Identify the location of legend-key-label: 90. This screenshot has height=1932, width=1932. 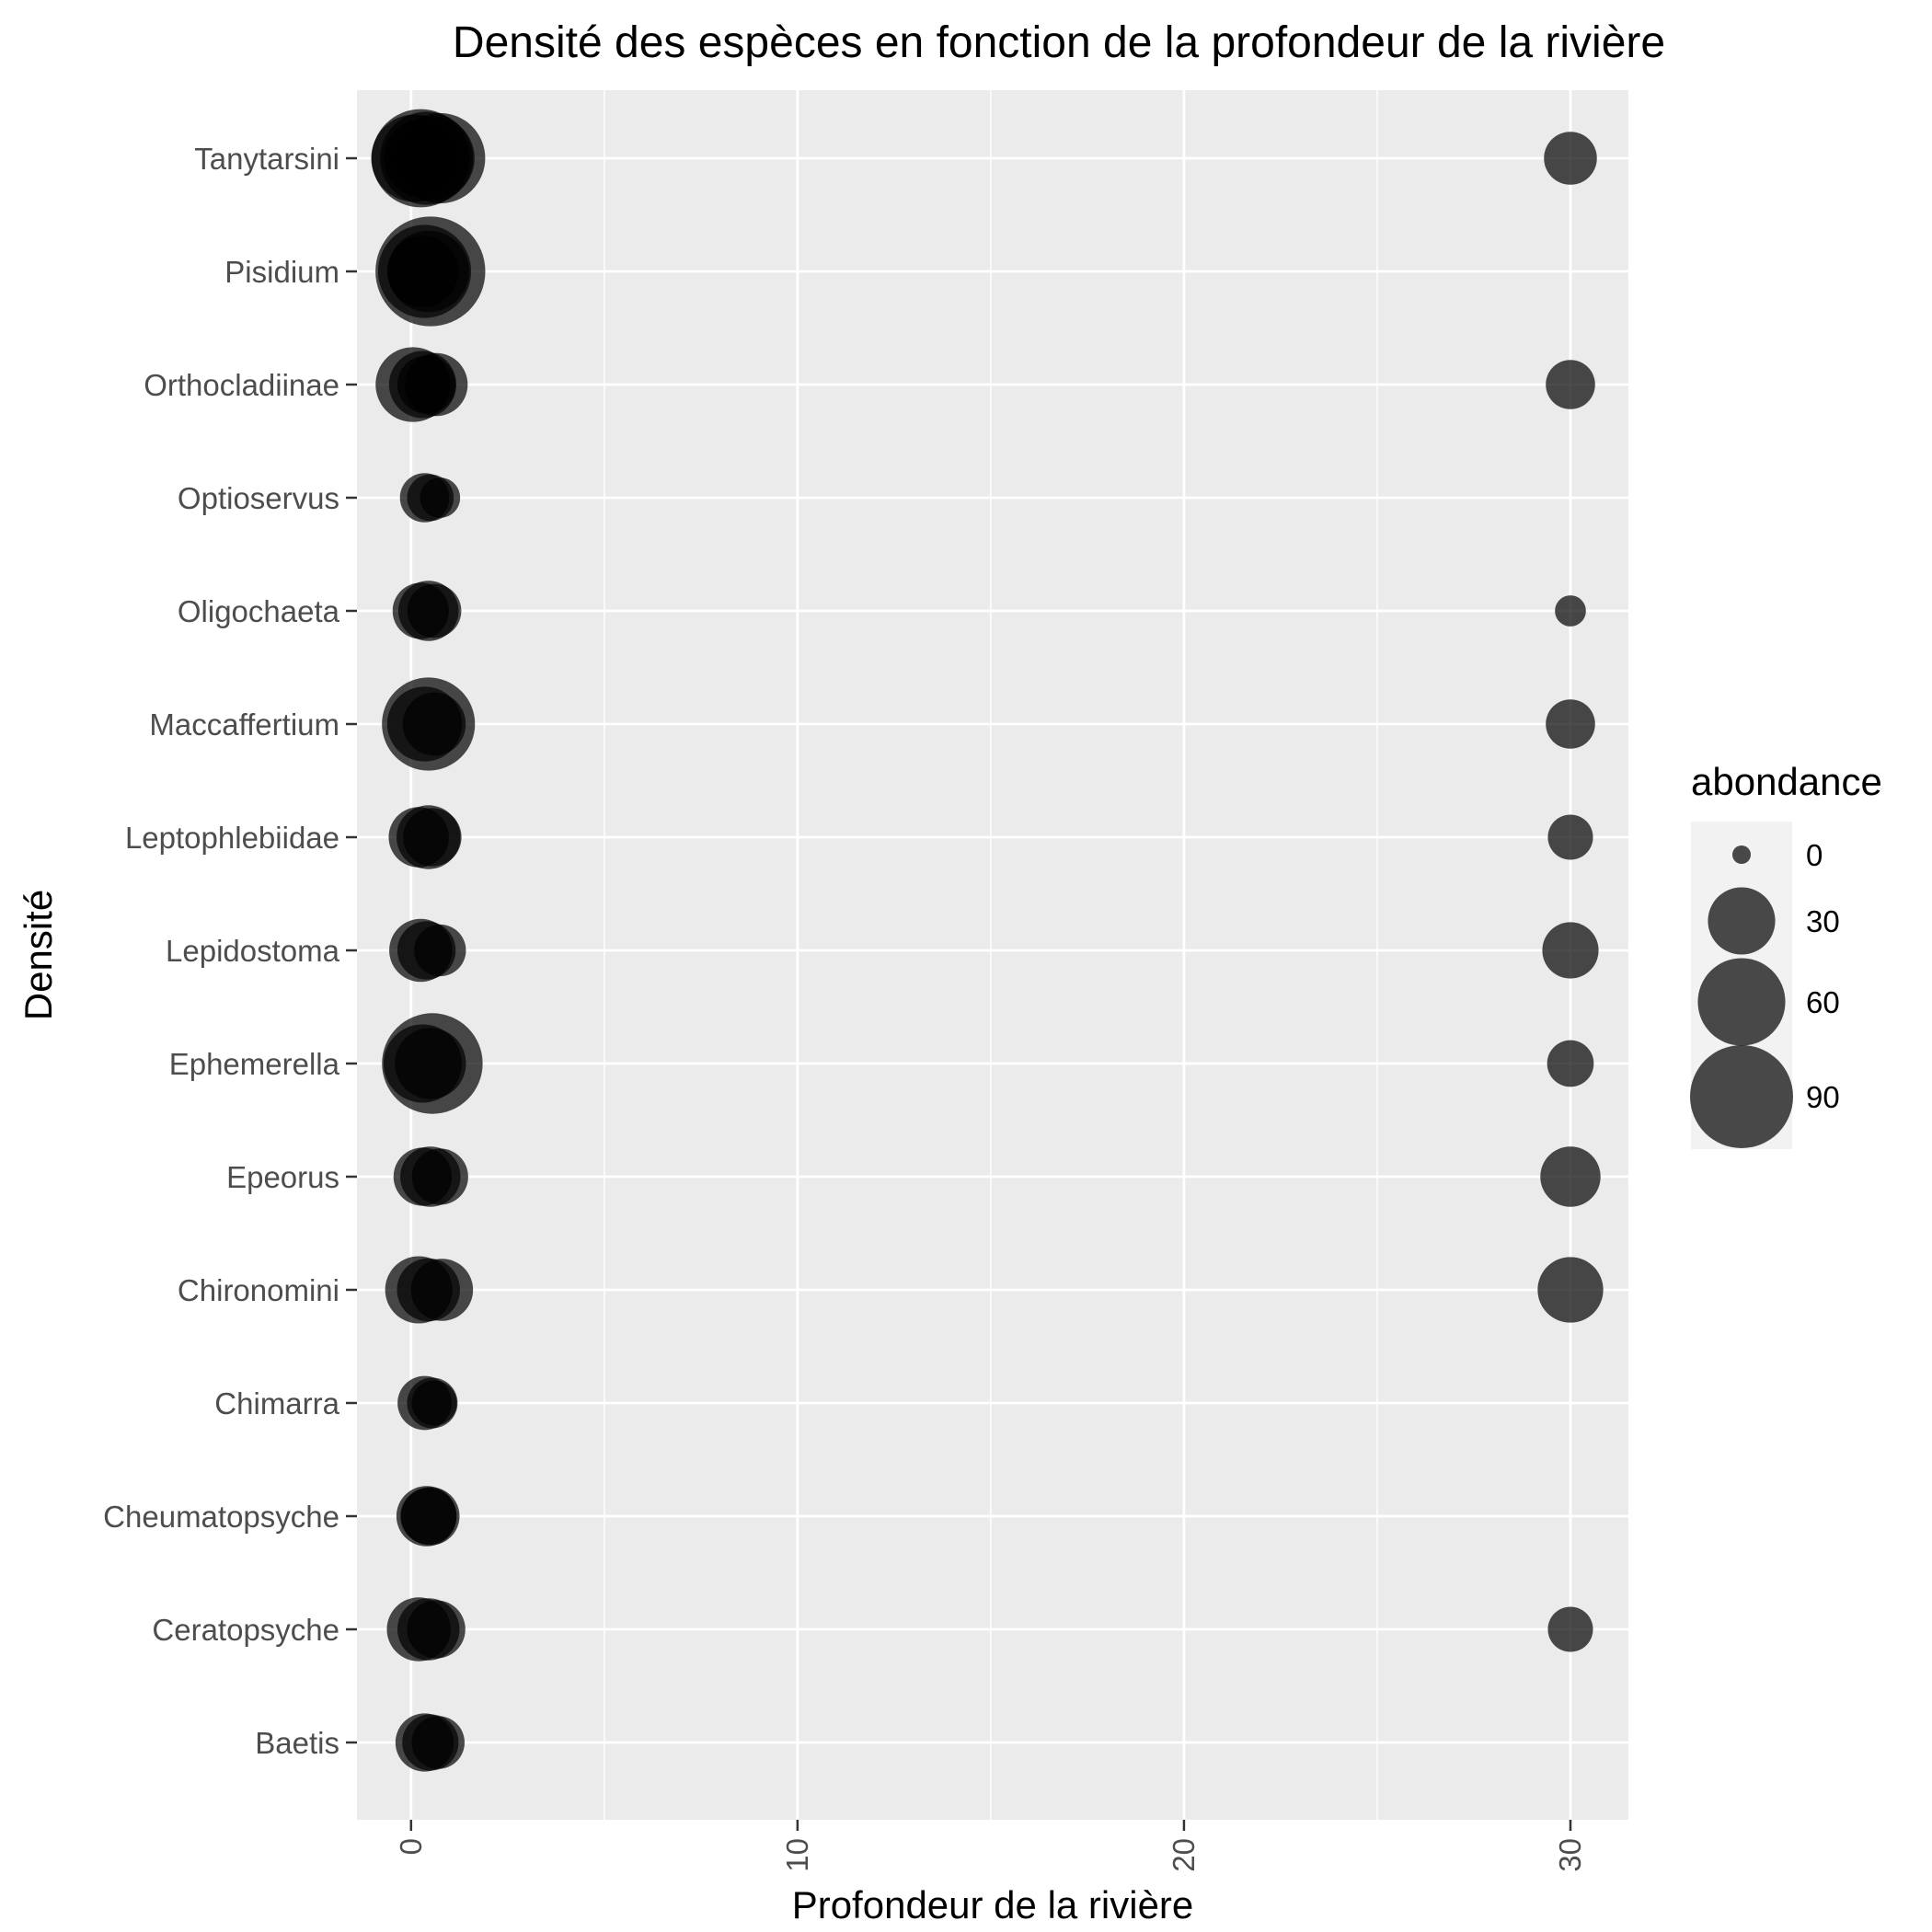
(1823, 1097).